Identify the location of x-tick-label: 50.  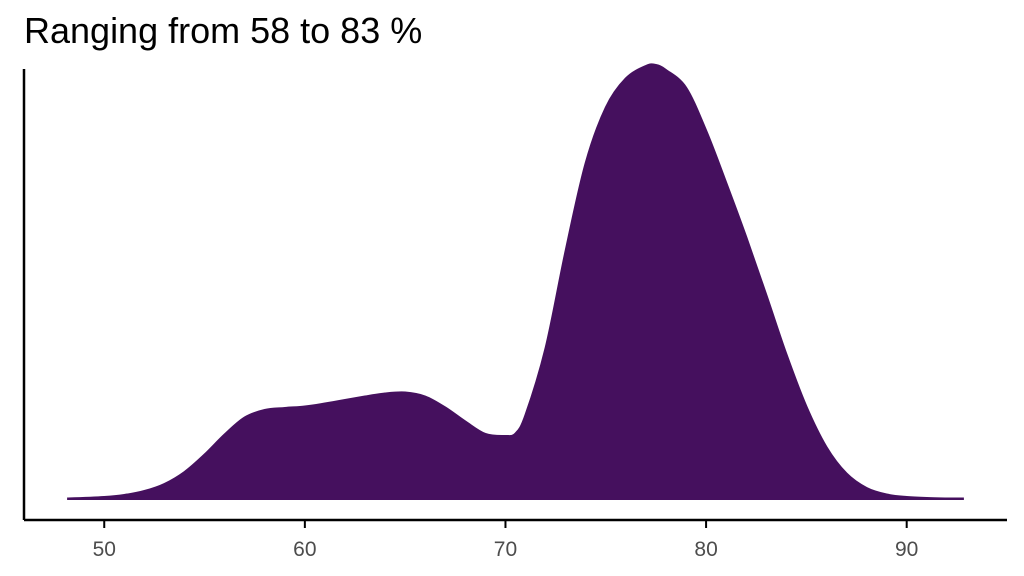
(104, 549).